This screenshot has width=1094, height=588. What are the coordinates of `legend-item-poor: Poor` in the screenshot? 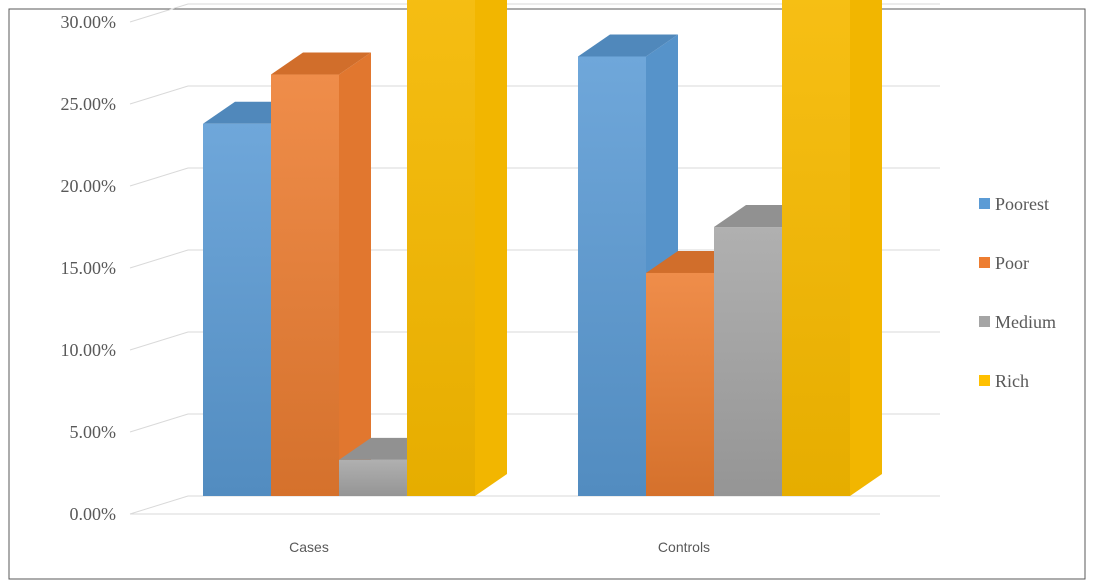 It's located at (1004, 263).